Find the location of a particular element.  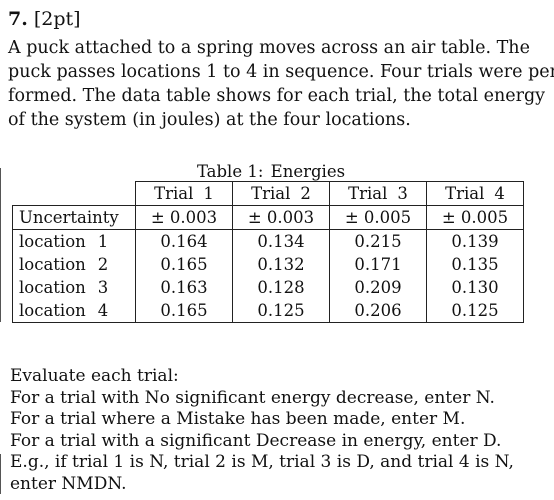

energy-cell: 0.139 is located at coordinates (475, 241).